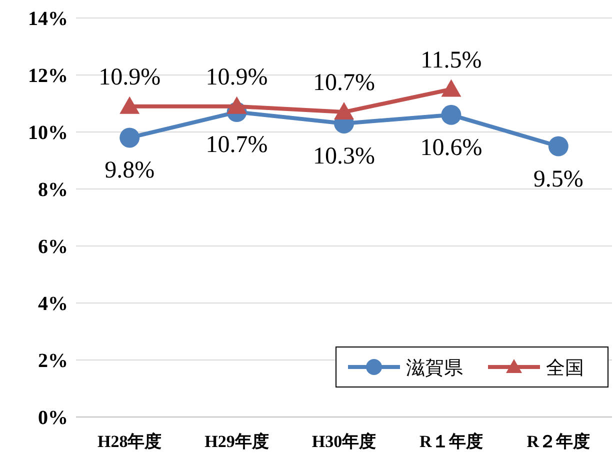  Describe the element at coordinates (53, 304) in the screenshot. I see `y-tick-label: 4%` at that location.